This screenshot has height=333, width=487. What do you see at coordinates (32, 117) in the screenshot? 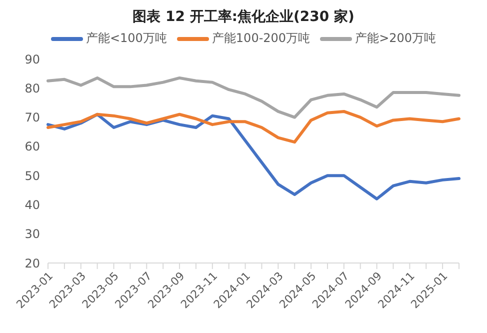
I see `y-tick-label: 70` at bounding box center [32, 117].